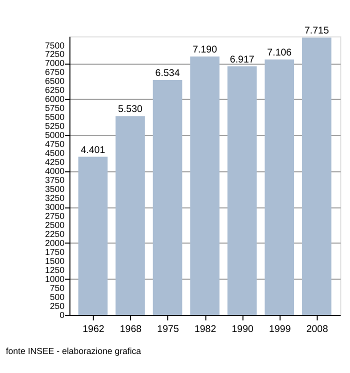 The height and width of the screenshot is (373, 350). What do you see at coordinates (54, 269) in the screenshot?
I see `y-tick-label: 1250` at bounding box center [54, 269].